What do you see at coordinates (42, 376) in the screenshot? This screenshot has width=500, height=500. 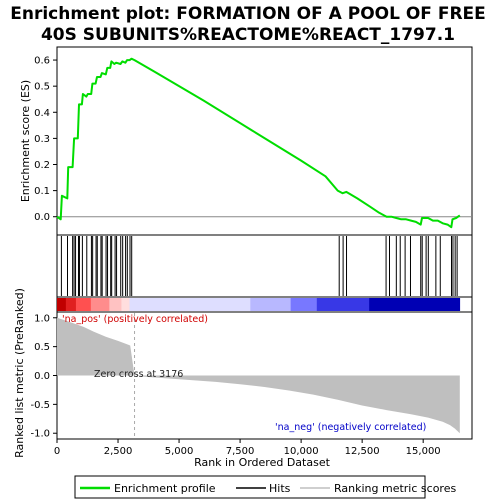 I see `metric-ytick-label: 0.0` at bounding box center [42, 376].